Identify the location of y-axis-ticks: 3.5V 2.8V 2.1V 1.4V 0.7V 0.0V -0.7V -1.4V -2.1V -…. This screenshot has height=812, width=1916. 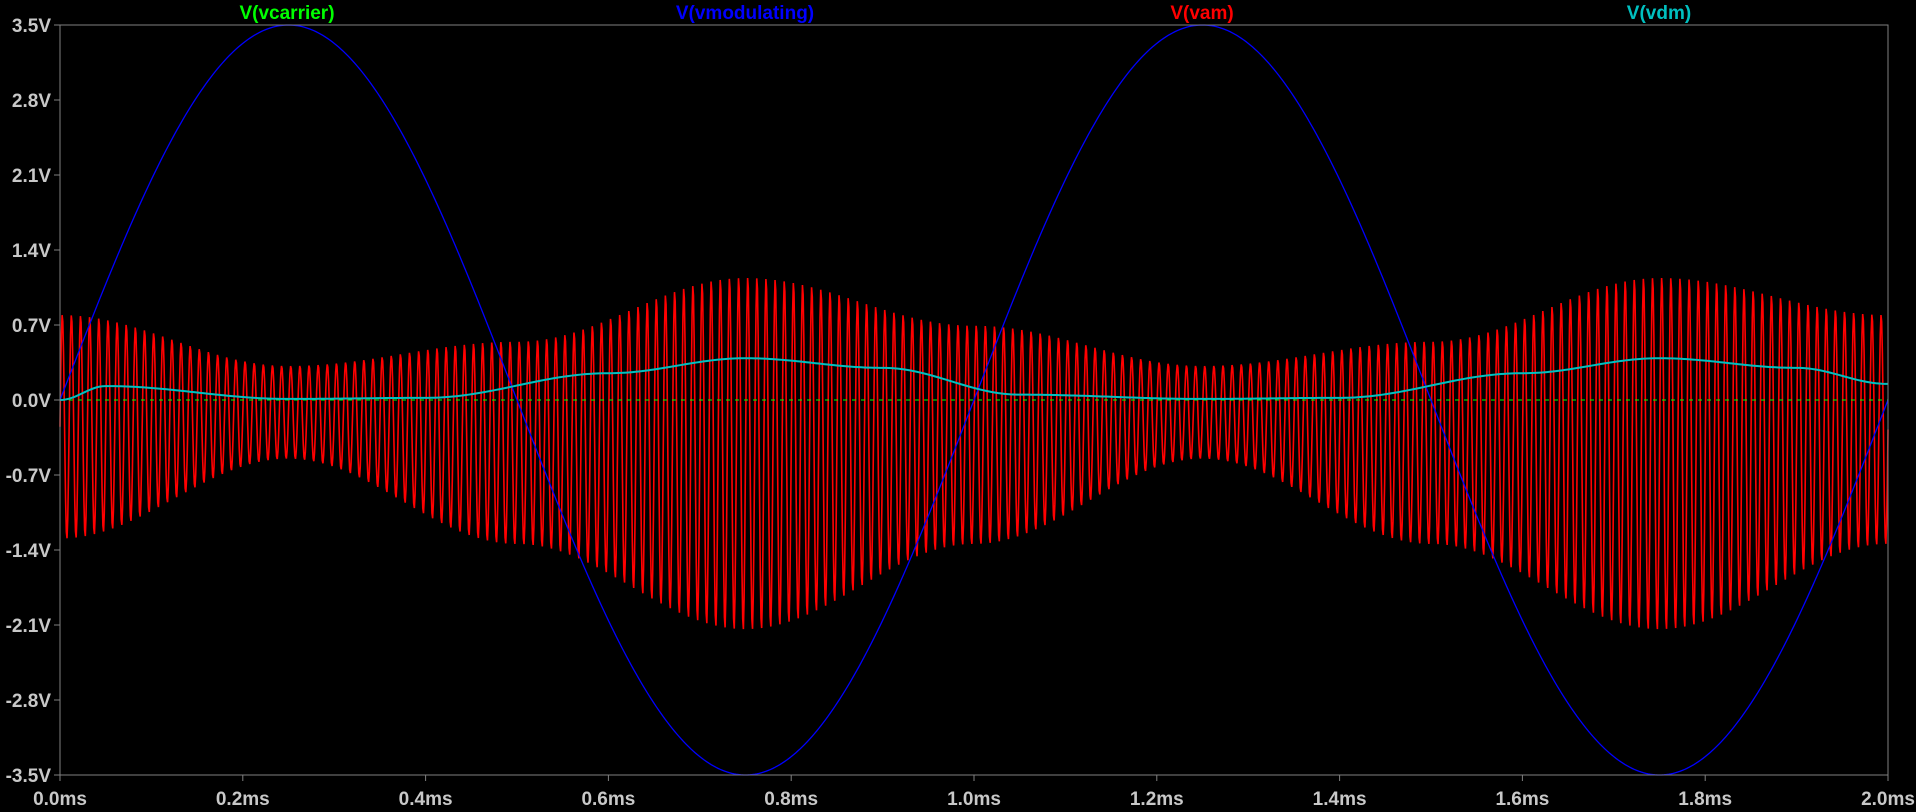
(33, 401).